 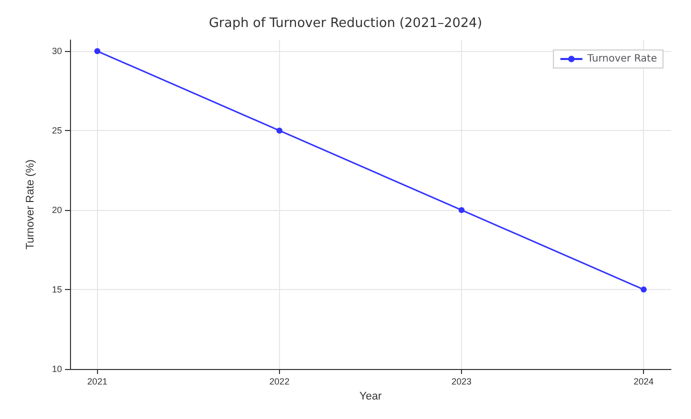 What do you see at coordinates (57, 210) in the screenshot?
I see `y-tick-label: 20` at bounding box center [57, 210].